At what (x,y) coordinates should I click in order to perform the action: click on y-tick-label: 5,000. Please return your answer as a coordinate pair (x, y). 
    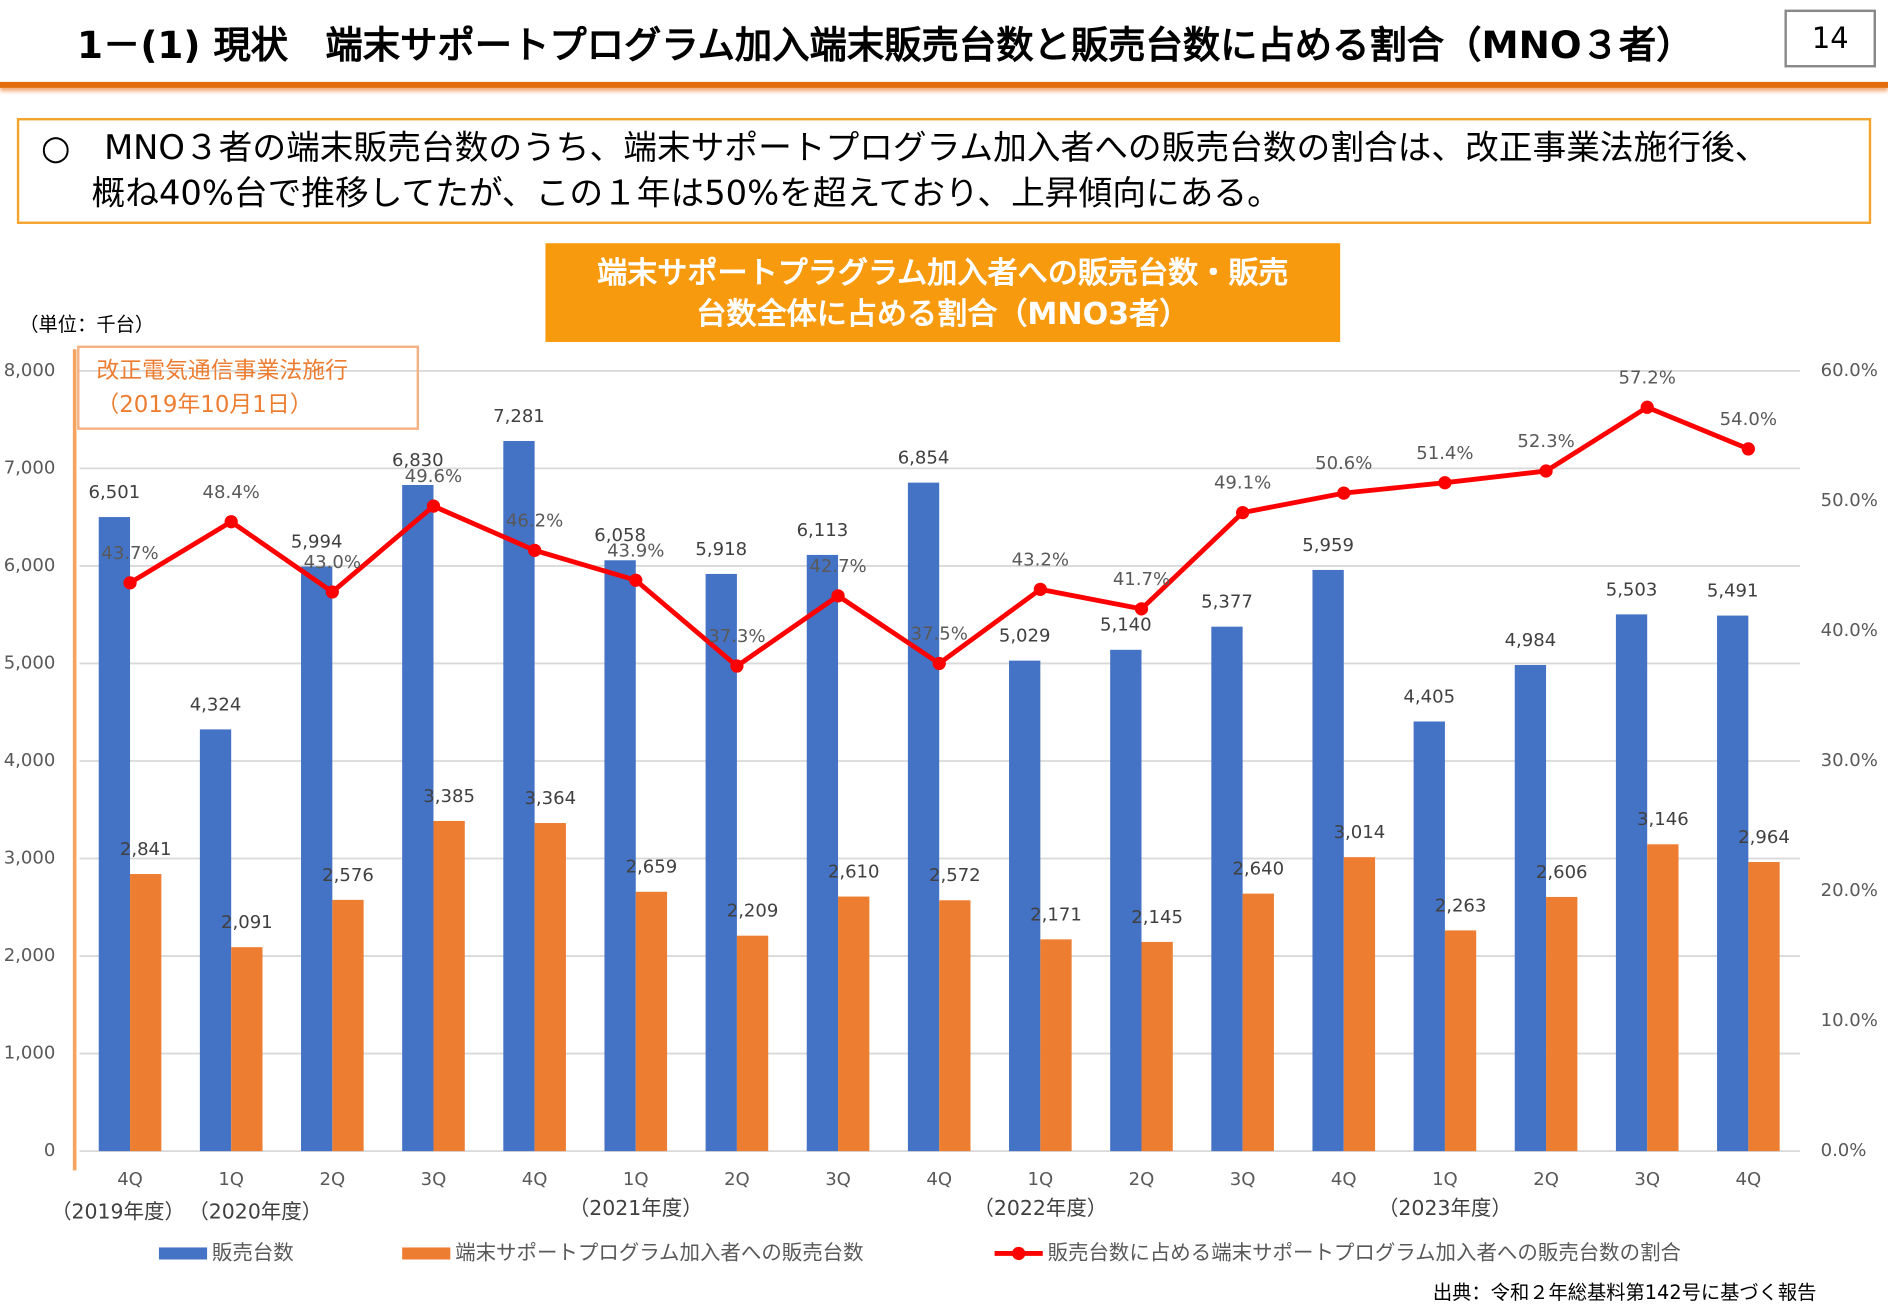
    Looking at the image, I should click on (30, 662).